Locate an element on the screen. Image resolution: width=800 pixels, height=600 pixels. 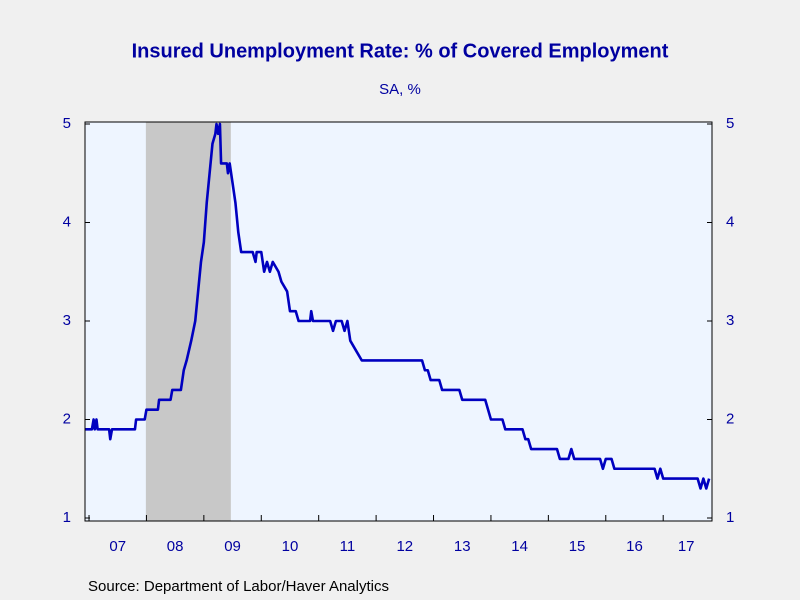
y-tick-label: 4 is located at coordinates (67, 221).